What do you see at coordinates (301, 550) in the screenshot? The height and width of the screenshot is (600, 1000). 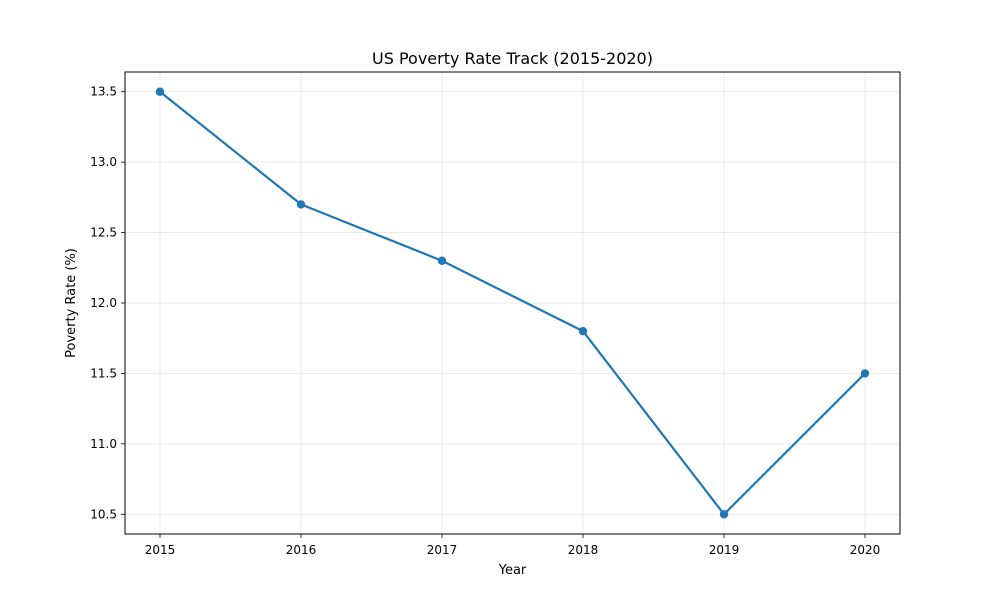 I see `x-tick-label: 2016` at bounding box center [301, 550].